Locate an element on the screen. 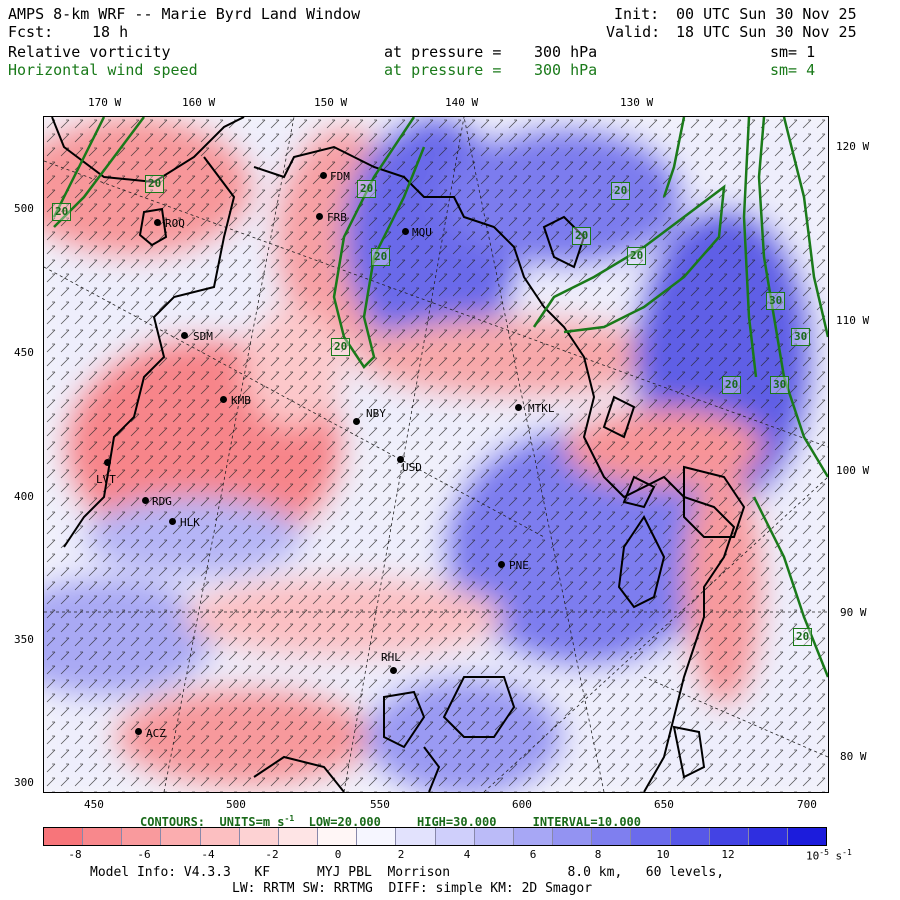  colorbar-label: 12 is located at coordinates (728, 854).